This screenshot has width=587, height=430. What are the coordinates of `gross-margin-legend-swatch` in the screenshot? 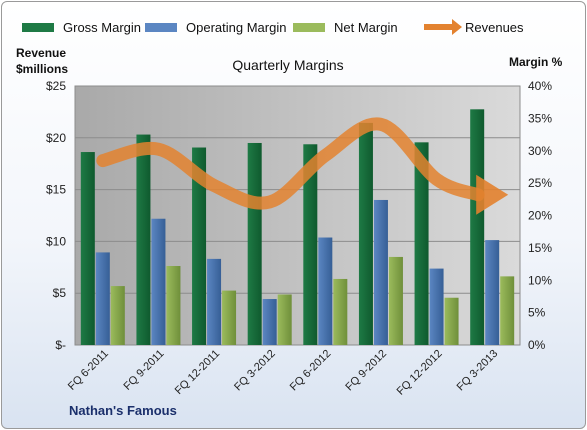 It's located at (38, 27).